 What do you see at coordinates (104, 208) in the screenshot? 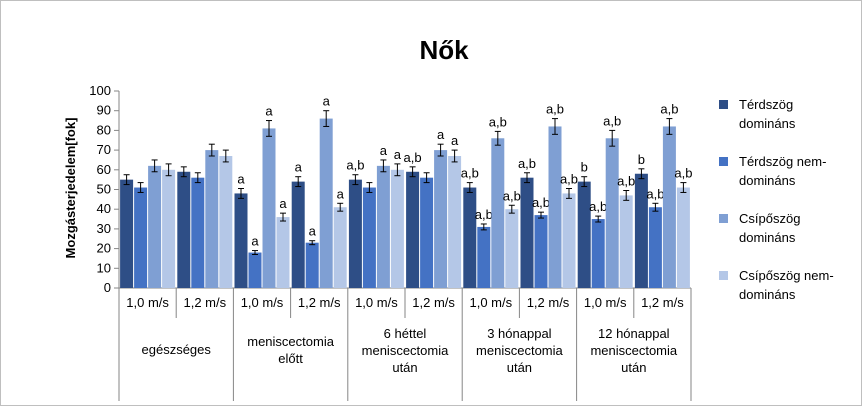
I see `y-tick-label: 40` at bounding box center [104, 208].